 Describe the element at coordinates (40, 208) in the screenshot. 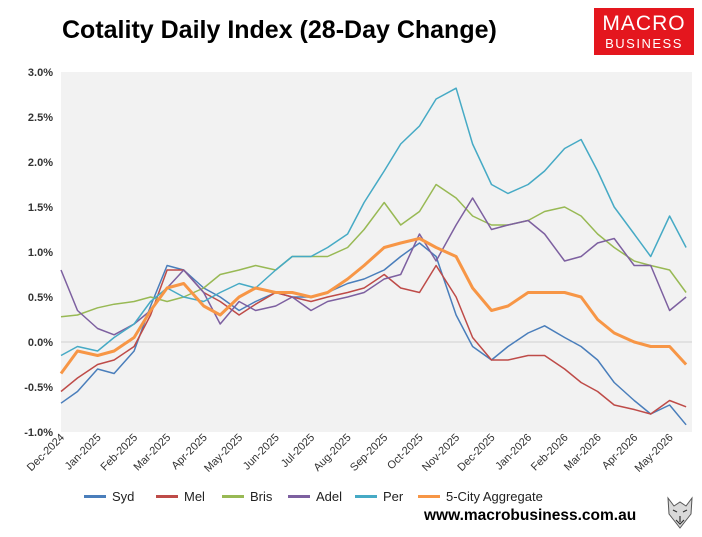

I see `y-tick-label: 1.5%` at that location.